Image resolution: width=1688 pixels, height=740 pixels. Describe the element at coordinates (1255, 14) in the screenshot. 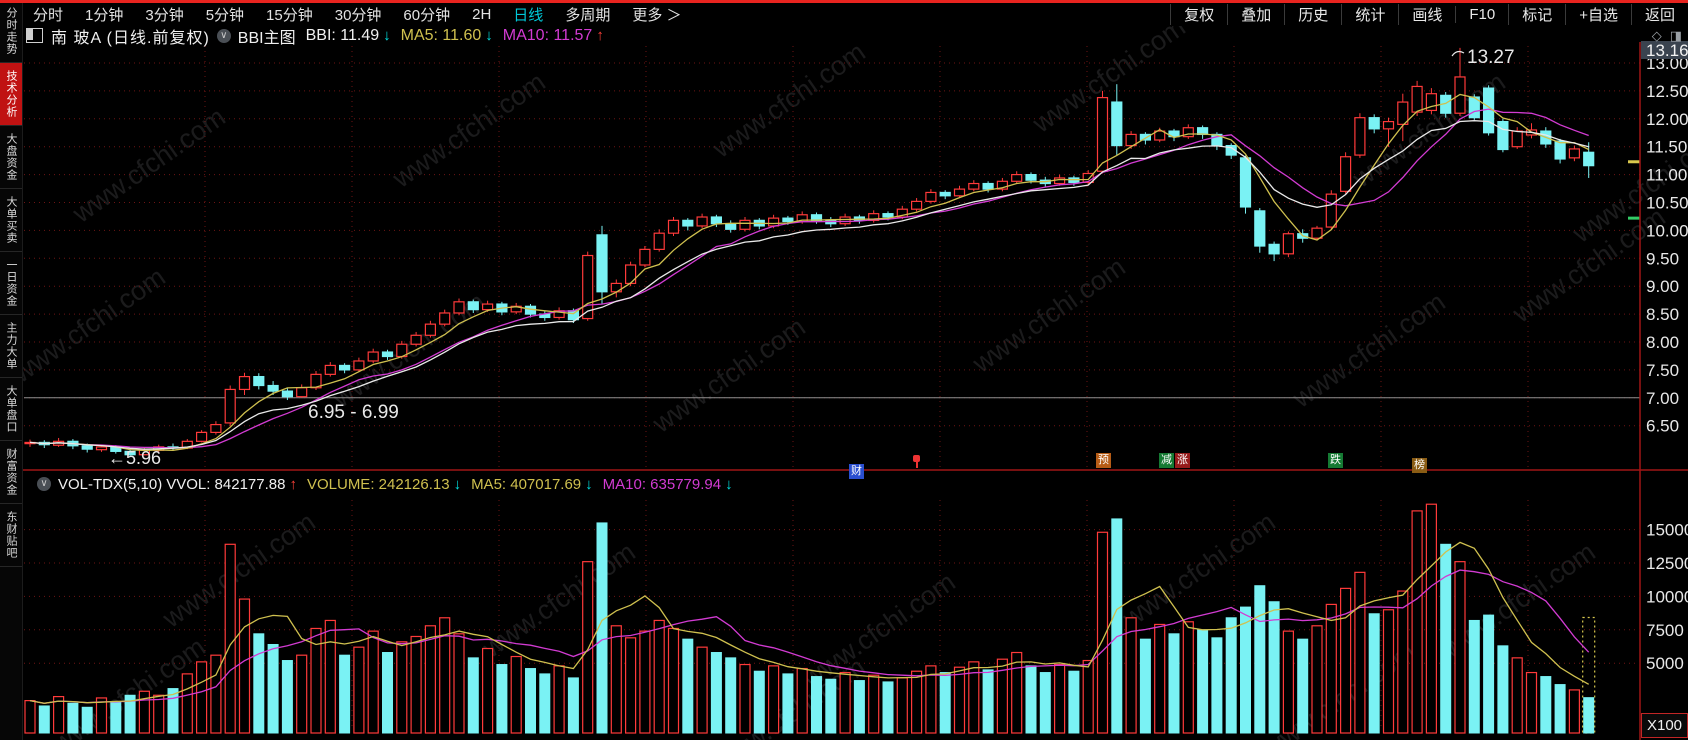

I see `tool-button-1: 叠加` at that location.